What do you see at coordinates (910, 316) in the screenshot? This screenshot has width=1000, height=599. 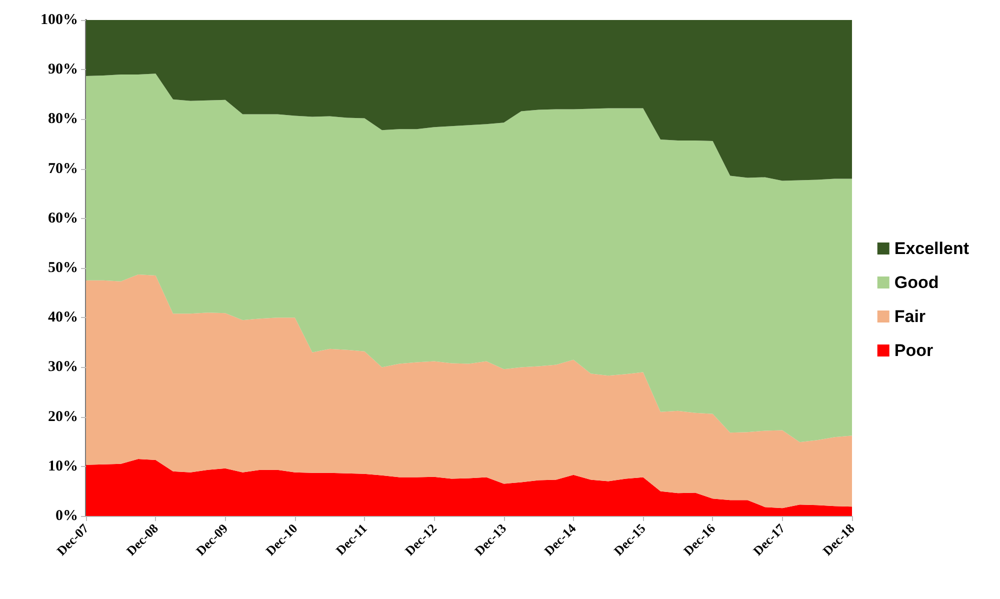 I see `legend-label: Fair` at bounding box center [910, 316].